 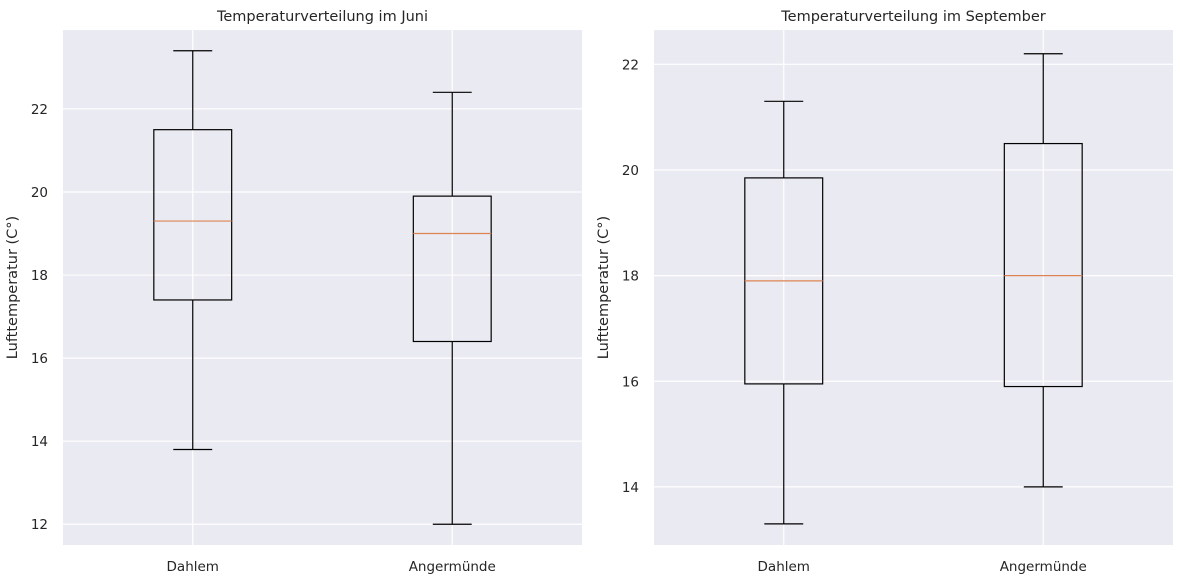 What do you see at coordinates (913, 17) in the screenshot?
I see `chart-title: Temperaturverteilung im September` at bounding box center [913, 17].